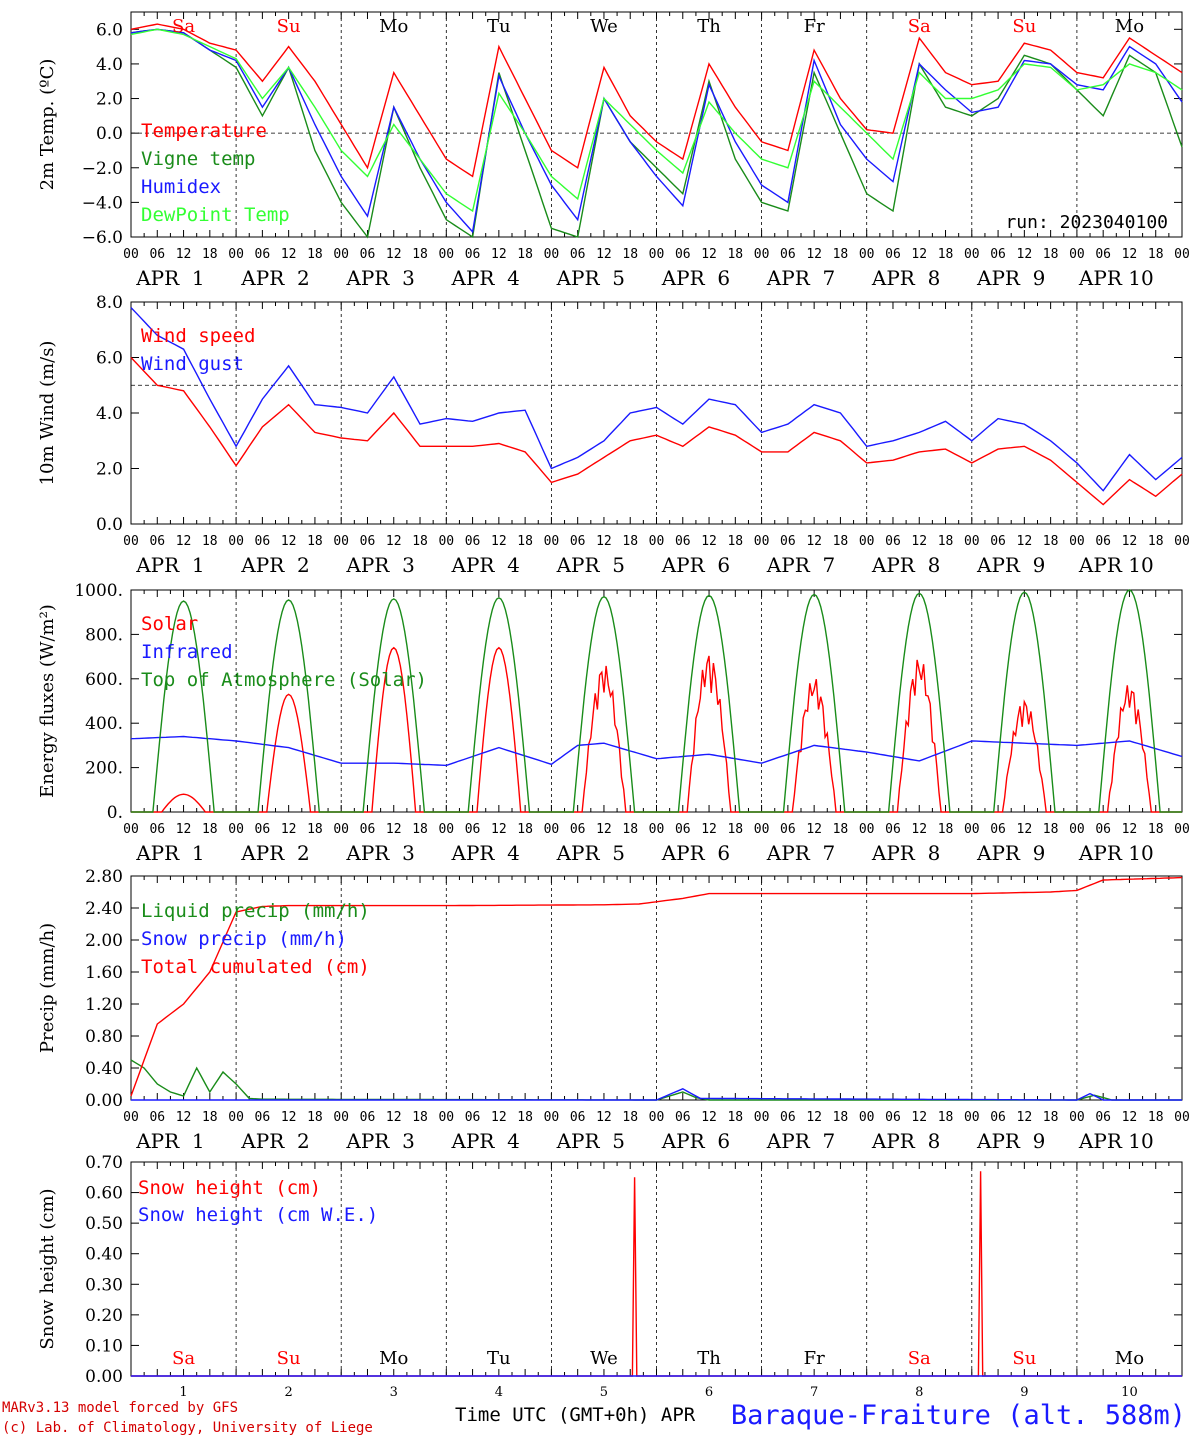  What do you see at coordinates (919, 1392) in the screenshot?
I see `day-number: 8` at bounding box center [919, 1392].